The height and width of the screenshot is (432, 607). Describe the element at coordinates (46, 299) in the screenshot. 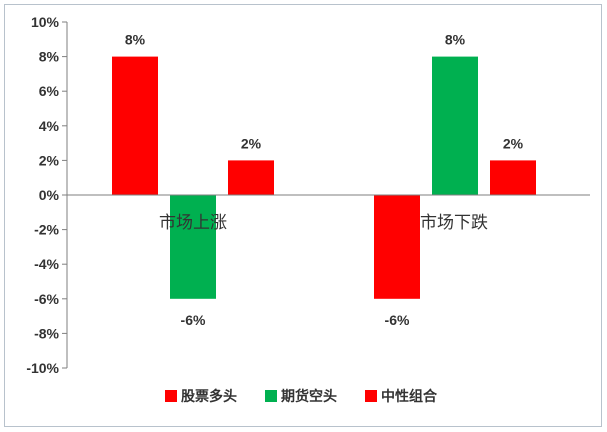

I see `y-tick-label: -6%` at that location.